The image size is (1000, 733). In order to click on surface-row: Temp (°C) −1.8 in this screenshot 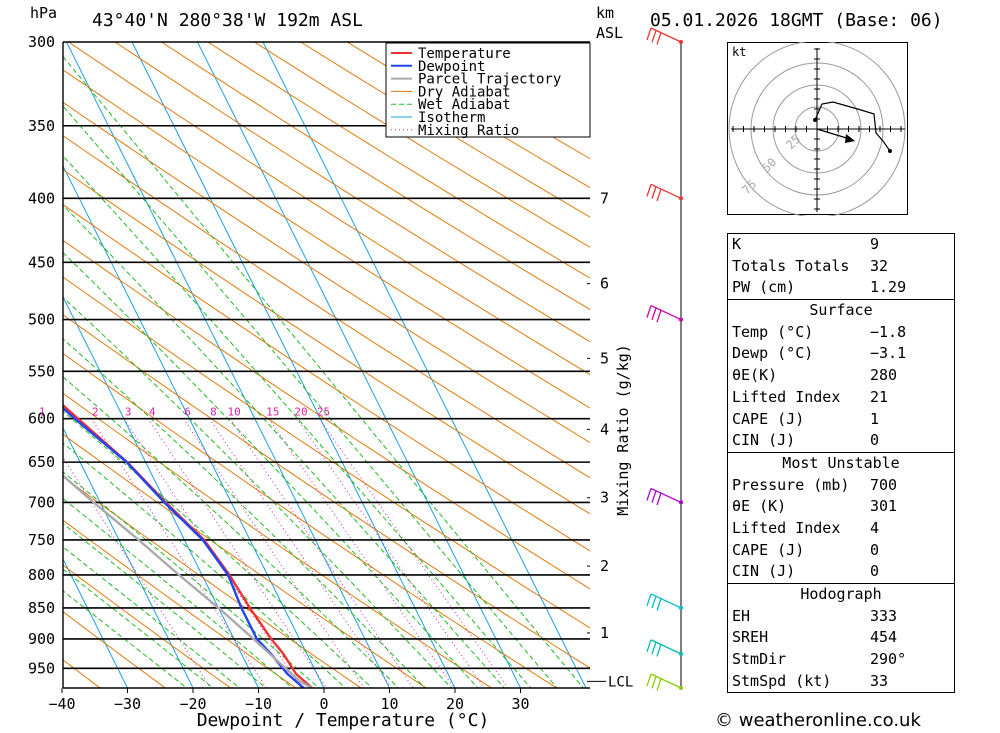, I will do `click(841, 333)`.